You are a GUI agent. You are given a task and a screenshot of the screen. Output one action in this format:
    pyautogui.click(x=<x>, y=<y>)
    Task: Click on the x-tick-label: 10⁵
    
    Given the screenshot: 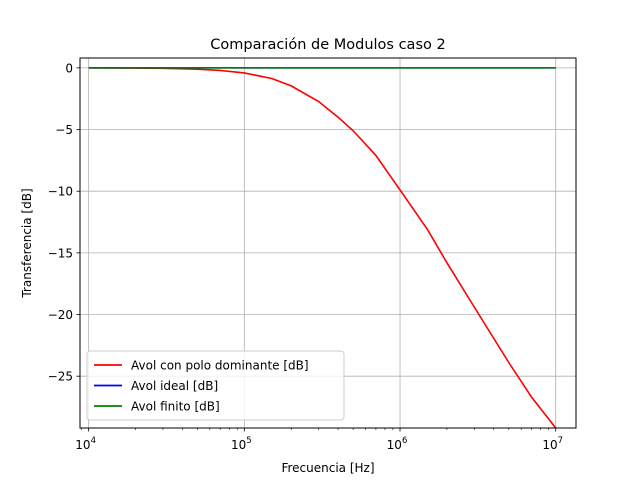 What is the action you would take?
    pyautogui.click(x=241, y=444)
    